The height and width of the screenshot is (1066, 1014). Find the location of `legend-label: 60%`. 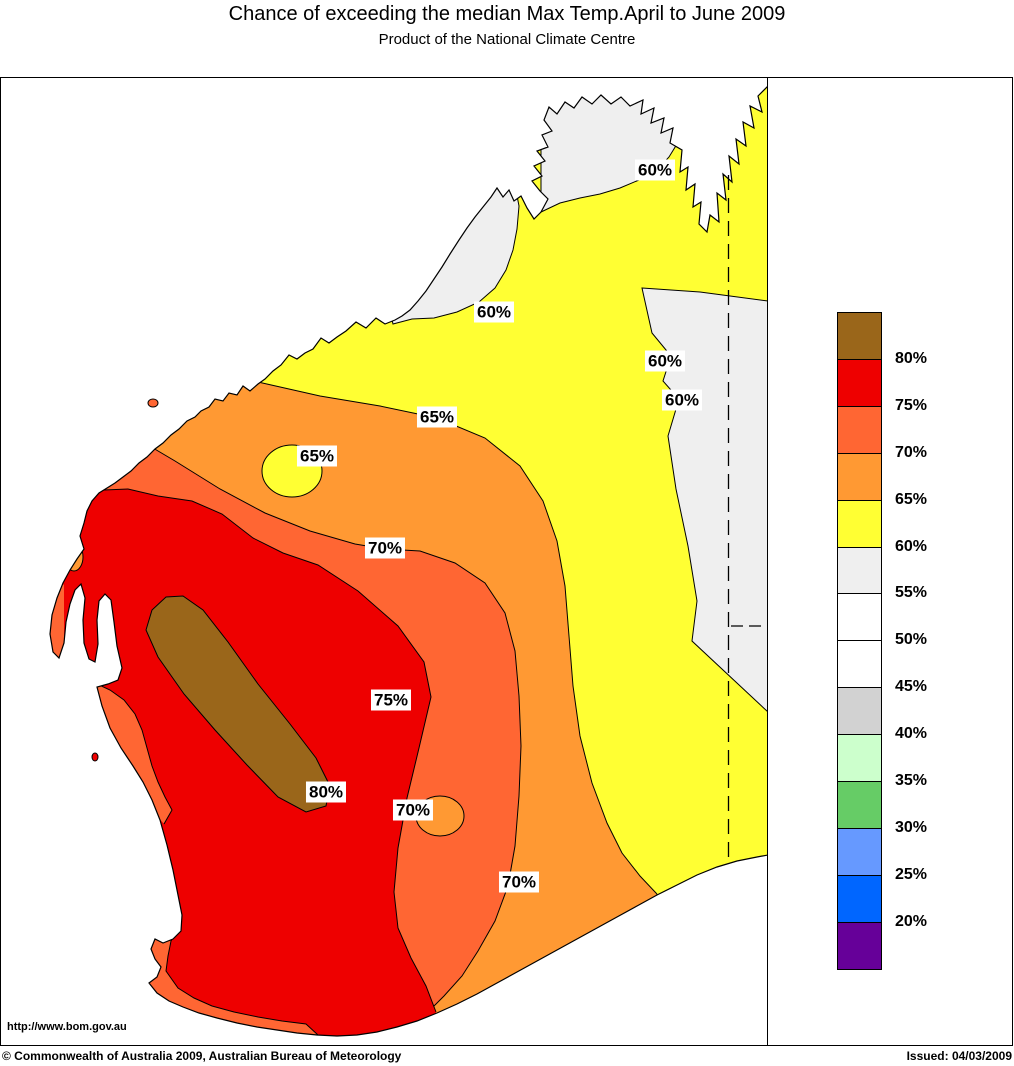

legend-label: 60% is located at coordinates (911, 546).